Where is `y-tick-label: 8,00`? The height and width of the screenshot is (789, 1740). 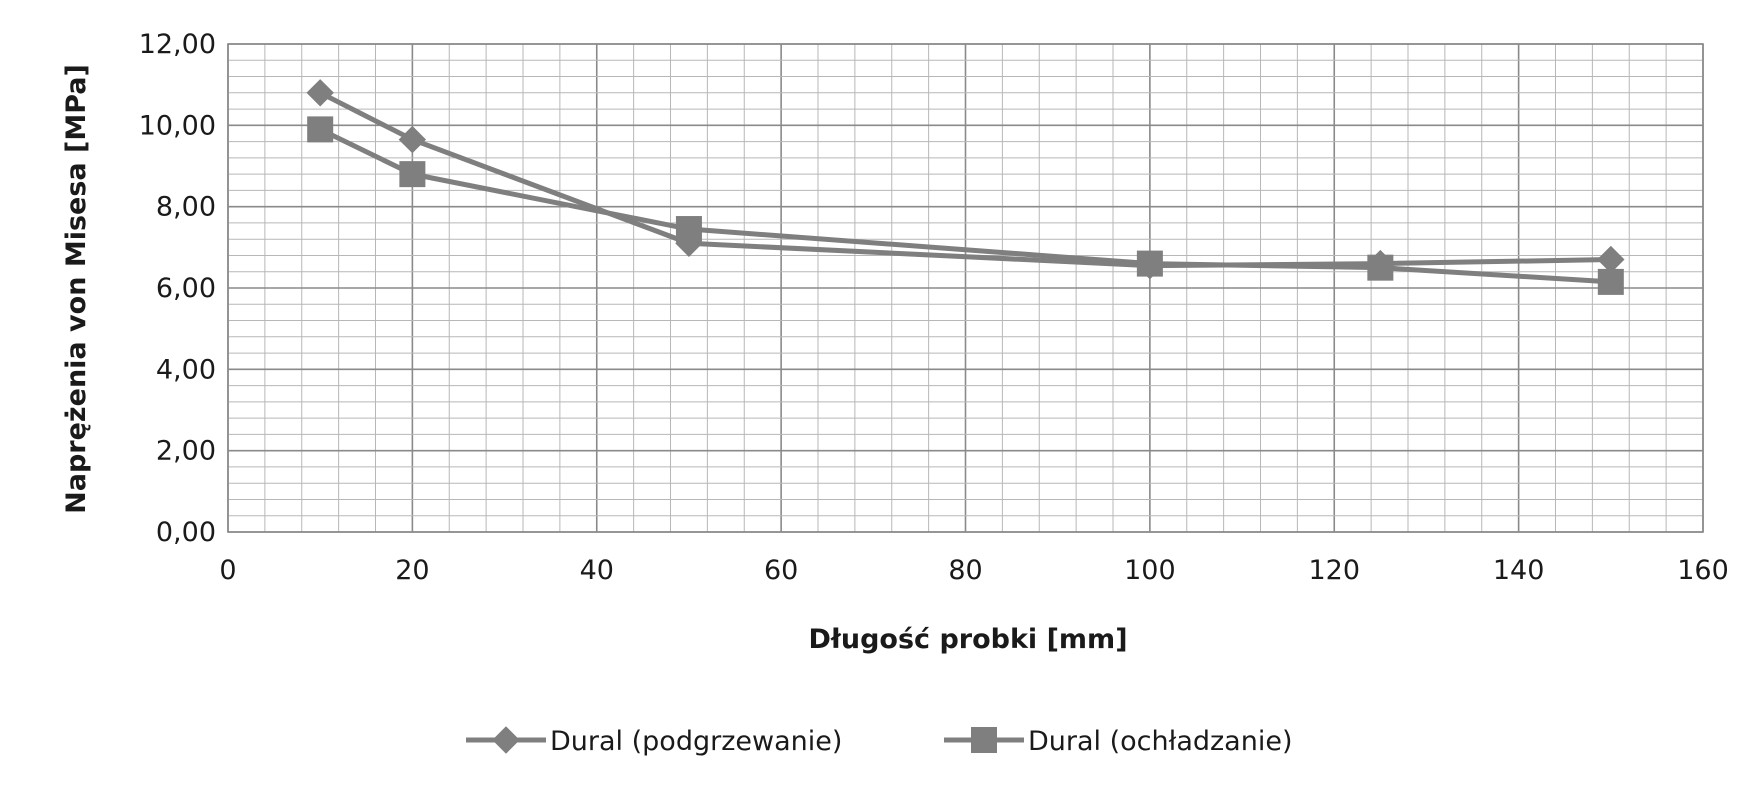
y-tick-label: 8,00 is located at coordinates (186, 207).